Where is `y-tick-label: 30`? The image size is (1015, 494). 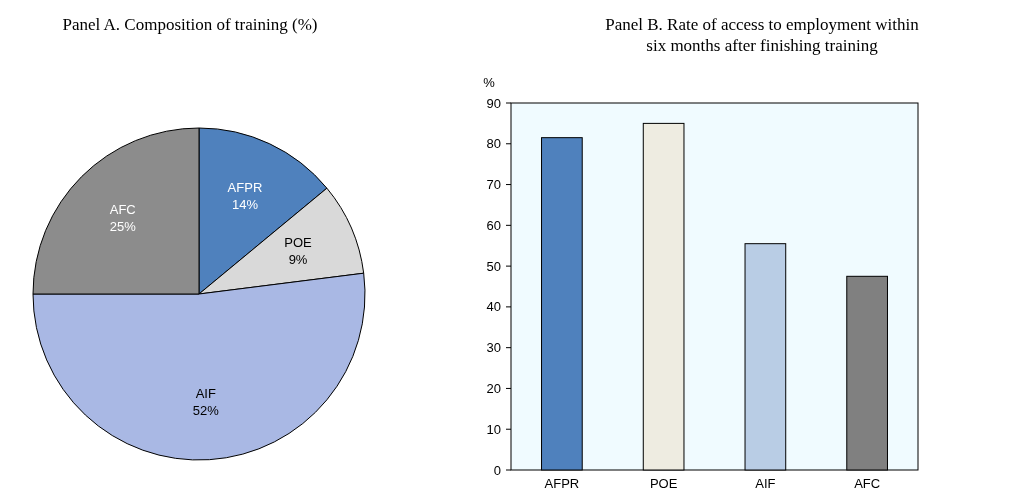
y-tick-label: 30 is located at coordinates (493, 348).